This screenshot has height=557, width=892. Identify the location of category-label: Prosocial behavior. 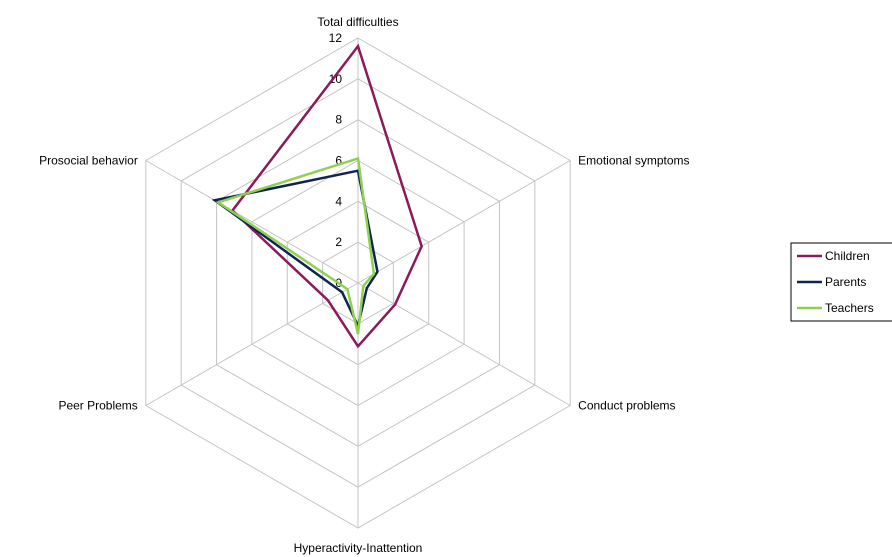
(88, 161).